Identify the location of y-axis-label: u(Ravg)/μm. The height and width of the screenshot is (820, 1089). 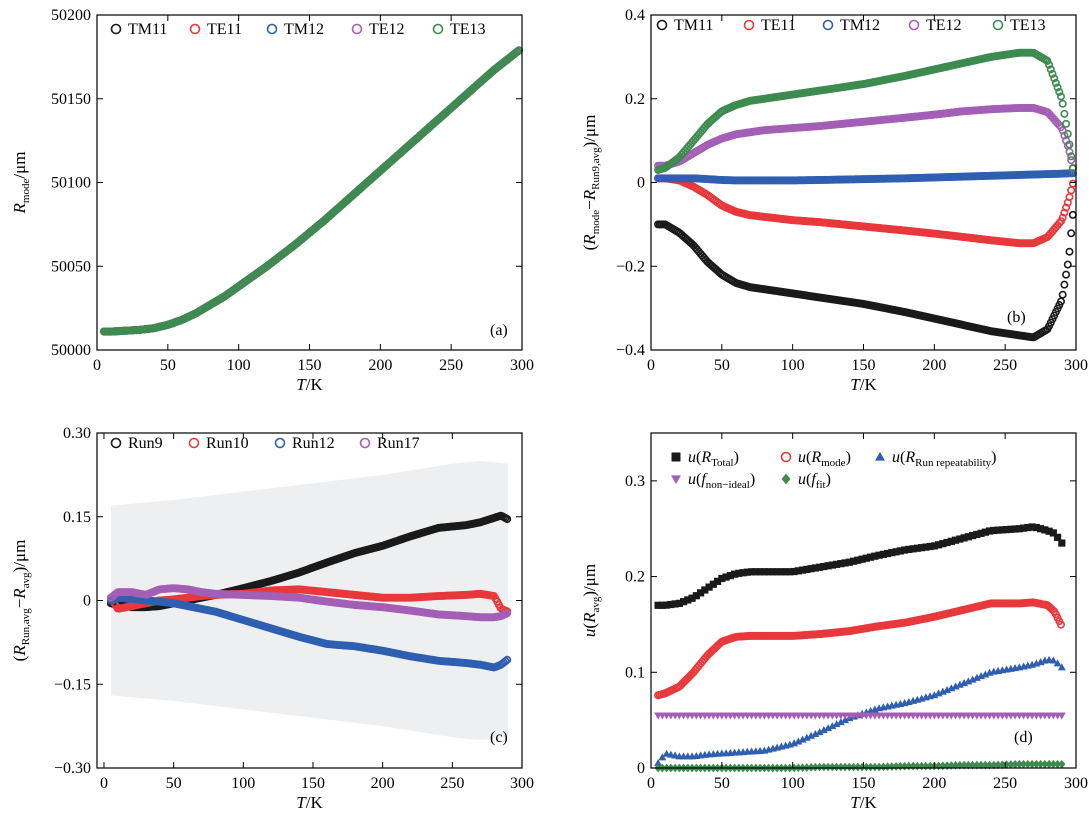
(591, 600).